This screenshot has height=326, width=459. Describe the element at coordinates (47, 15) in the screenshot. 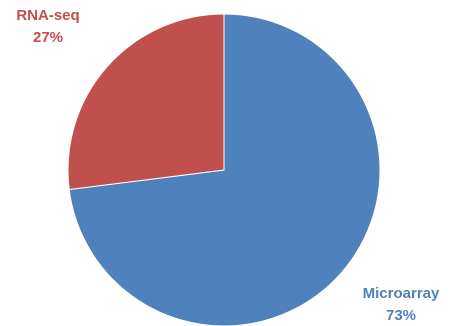

I see `slice-label-rna-seq: RNA-seq` at that location.